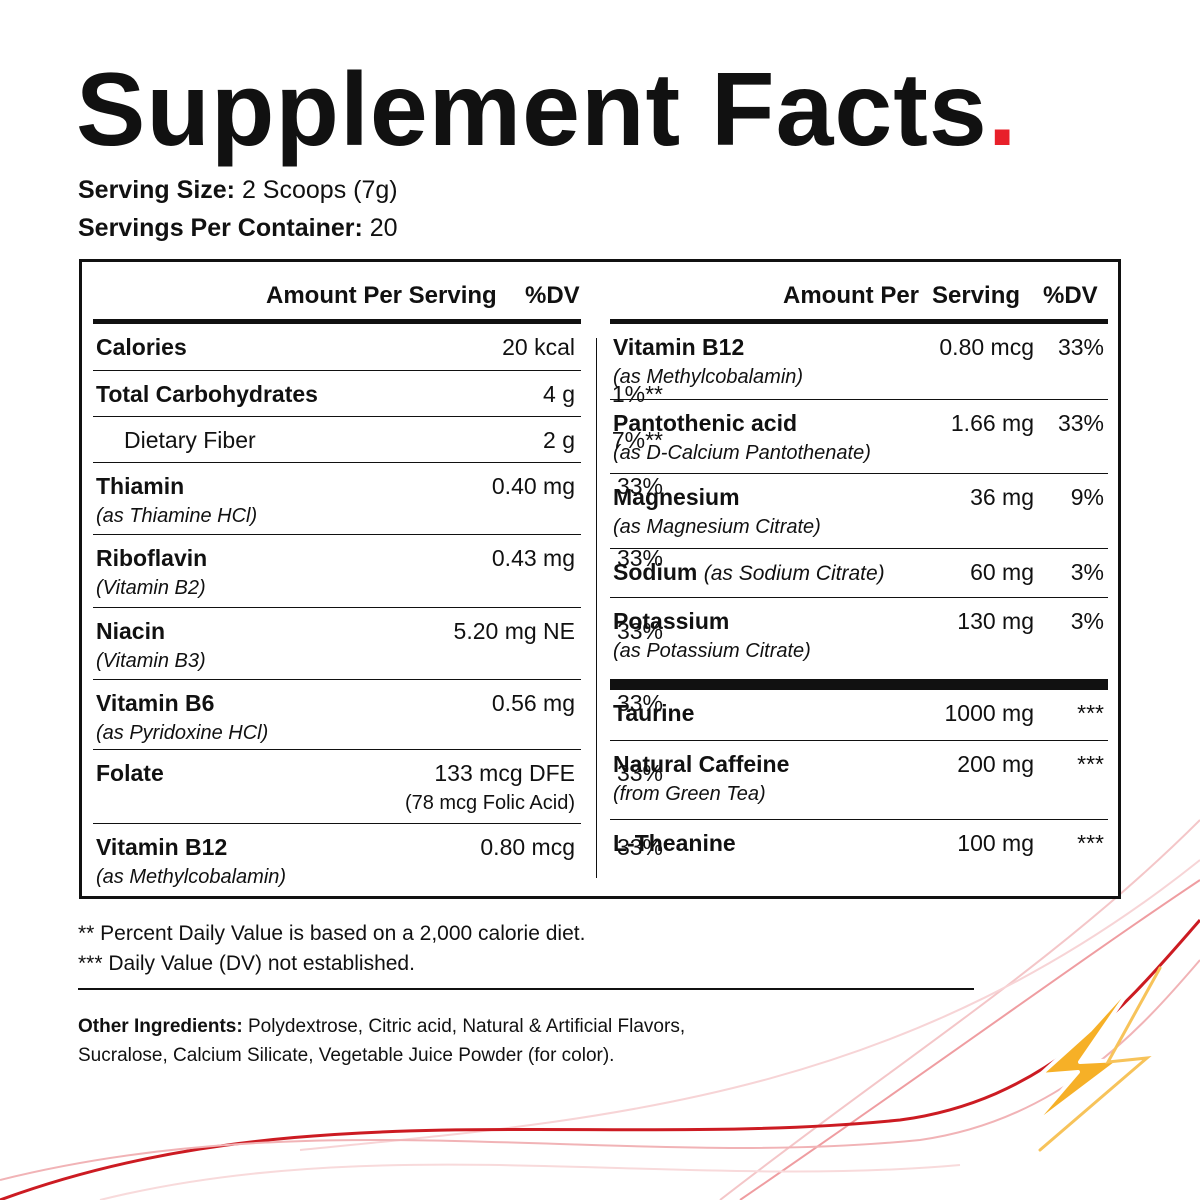 Image resolution: width=1200 pixels, height=1200 pixels. What do you see at coordinates (995, 621) in the screenshot?
I see `nutrient-amount: 130 mg` at bounding box center [995, 621].